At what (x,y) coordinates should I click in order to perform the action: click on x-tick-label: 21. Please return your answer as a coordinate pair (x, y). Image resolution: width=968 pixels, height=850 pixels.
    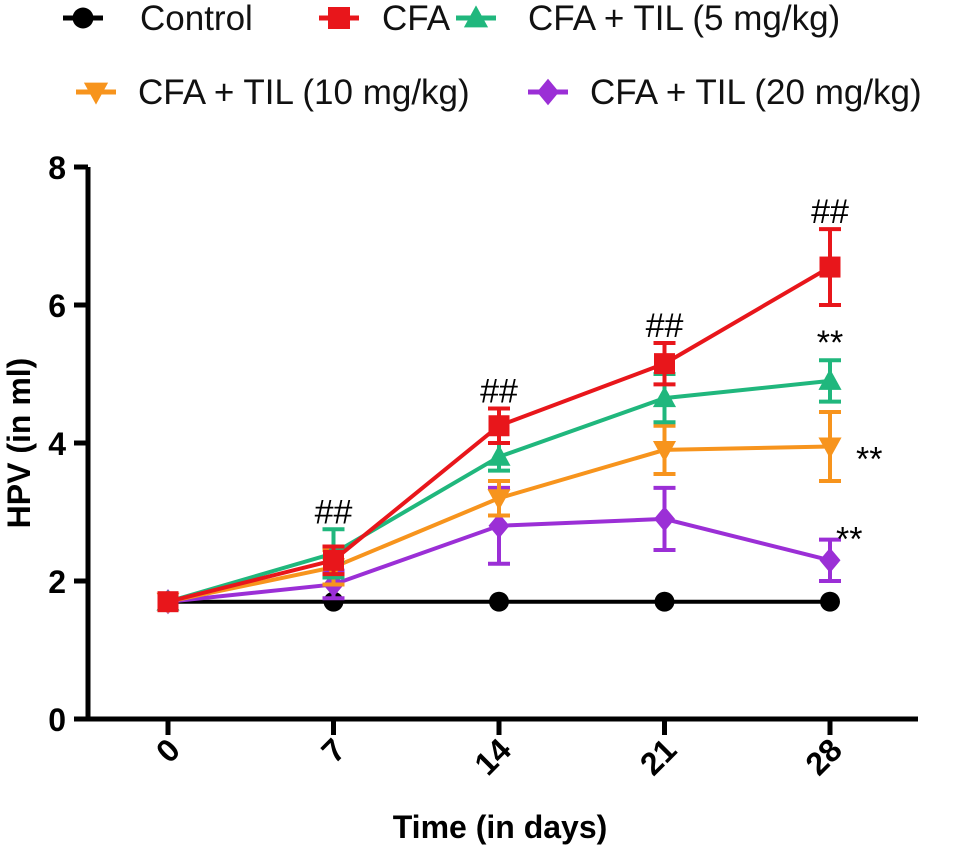
    Looking at the image, I should click on (658, 756).